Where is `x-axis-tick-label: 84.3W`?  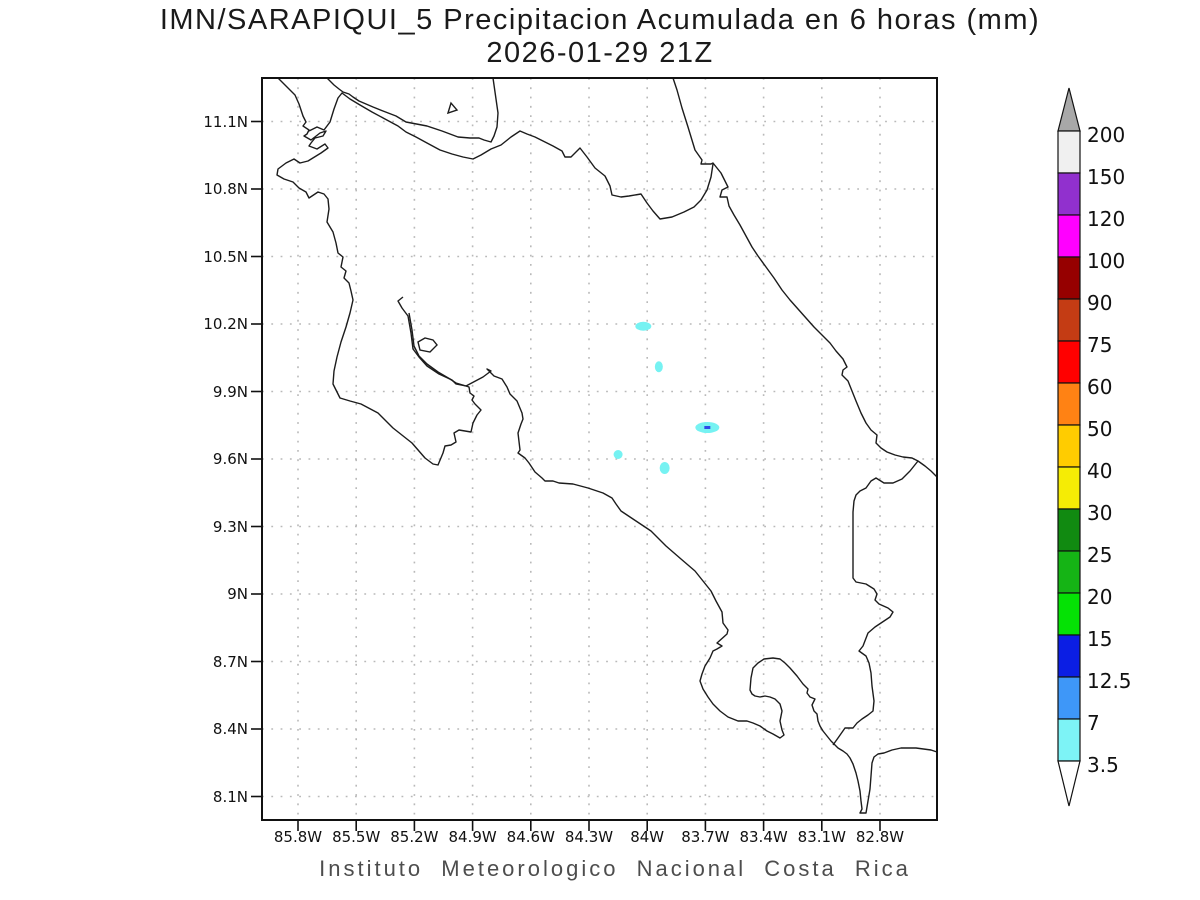 x-axis-tick-label: 84.3W is located at coordinates (589, 837).